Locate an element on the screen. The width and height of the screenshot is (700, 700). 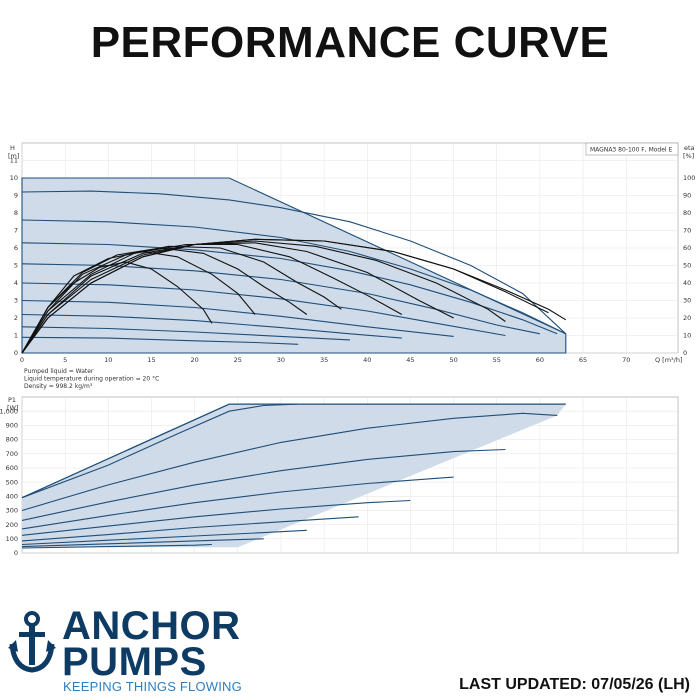
model-label: MAGNA3 80-100 F, Model E is located at coordinates (631, 150).